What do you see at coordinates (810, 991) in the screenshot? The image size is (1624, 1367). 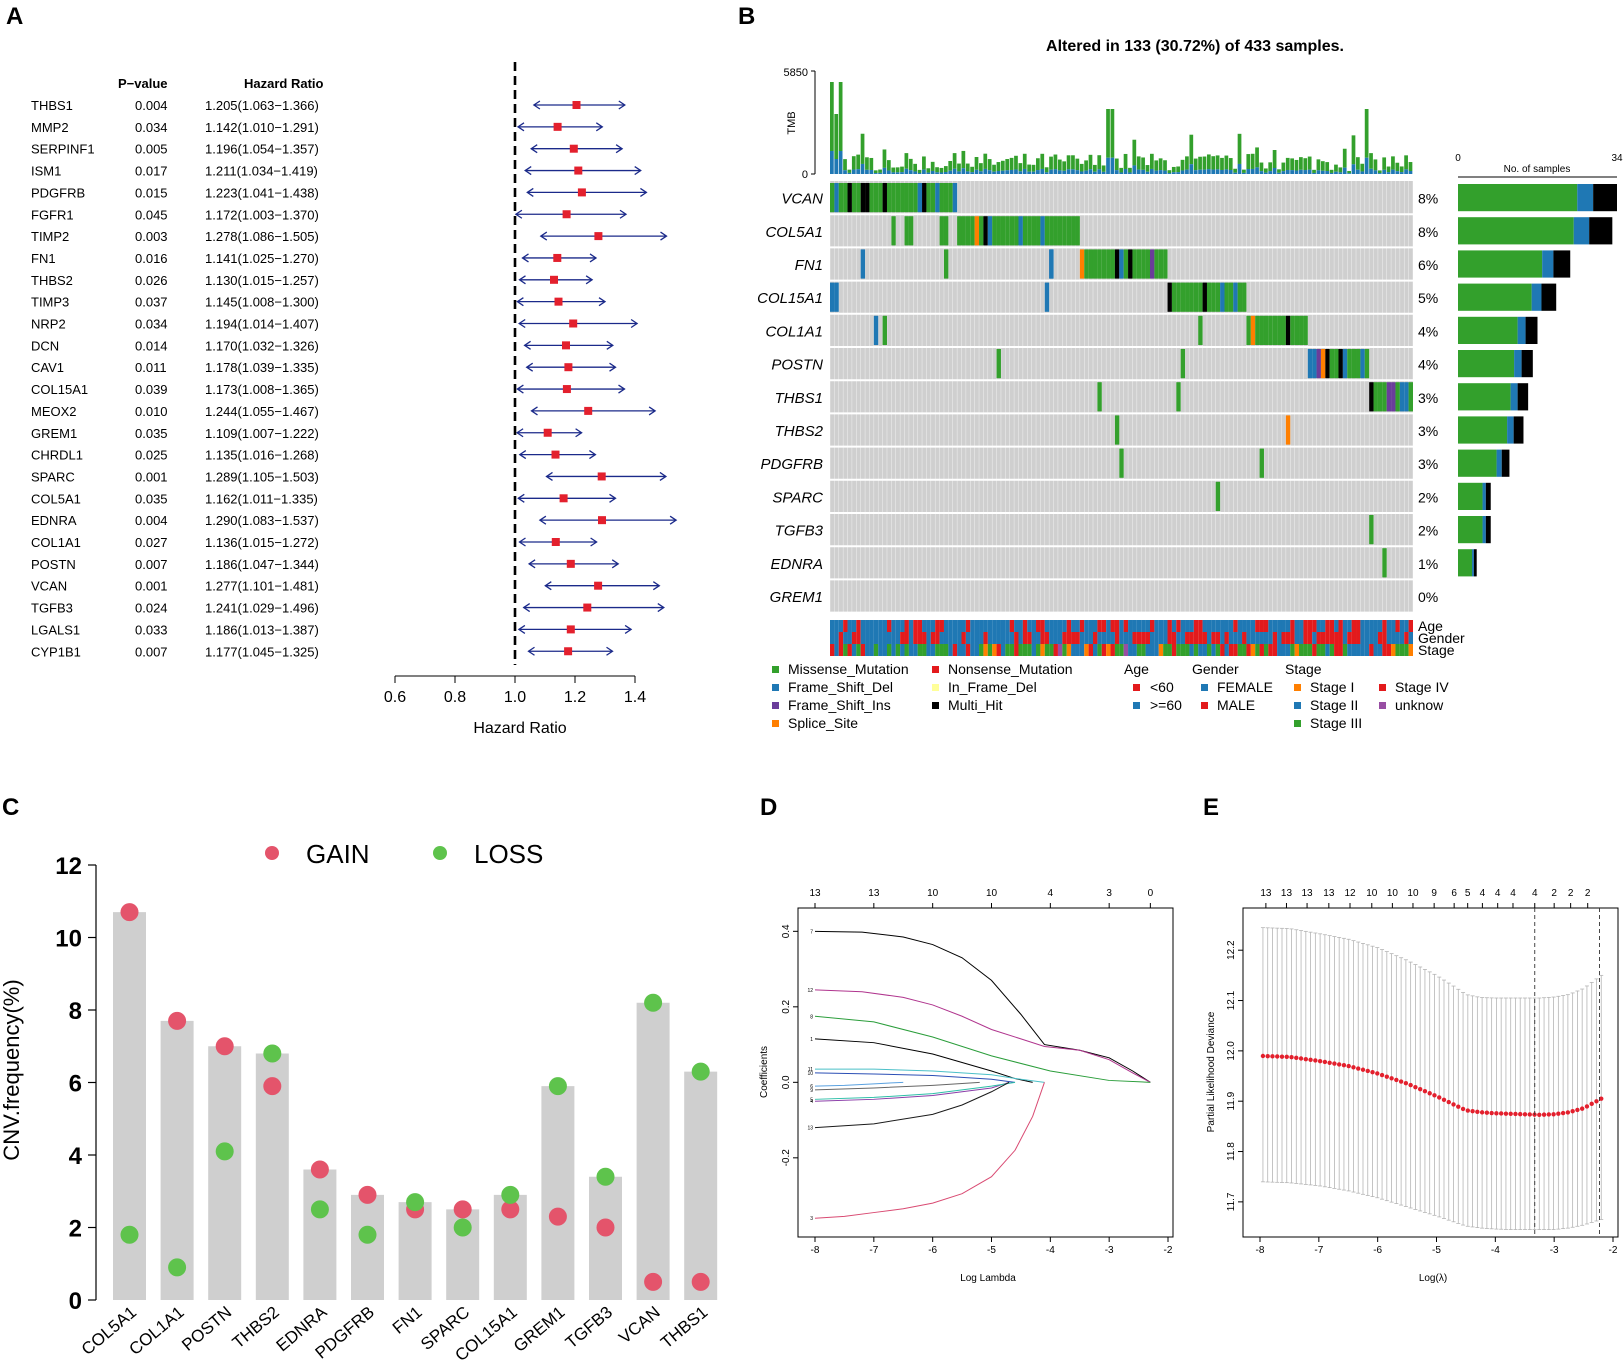 I see `lasso-coef-path-label: 12` at bounding box center [810, 991].